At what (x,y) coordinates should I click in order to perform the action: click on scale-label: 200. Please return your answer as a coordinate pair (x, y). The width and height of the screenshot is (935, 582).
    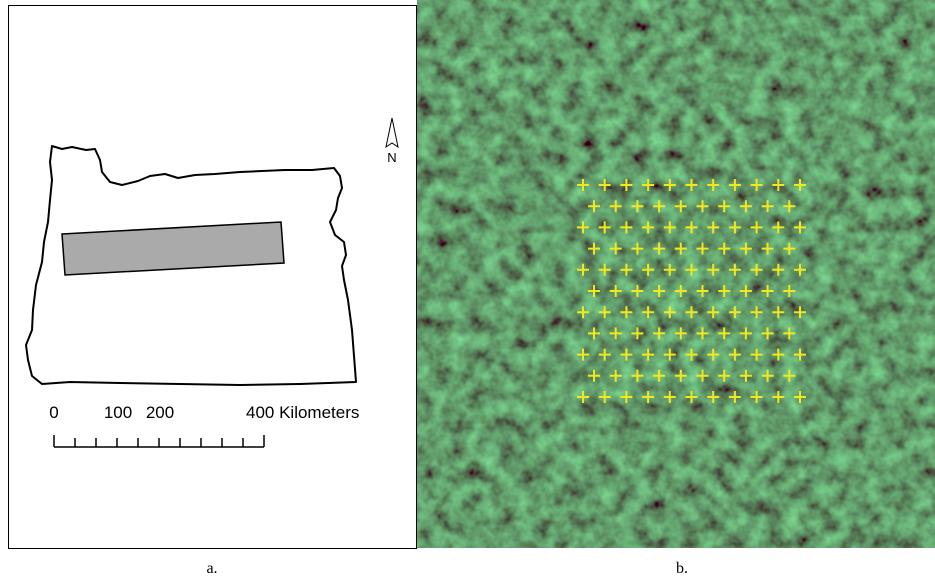
    Looking at the image, I should click on (160, 412).